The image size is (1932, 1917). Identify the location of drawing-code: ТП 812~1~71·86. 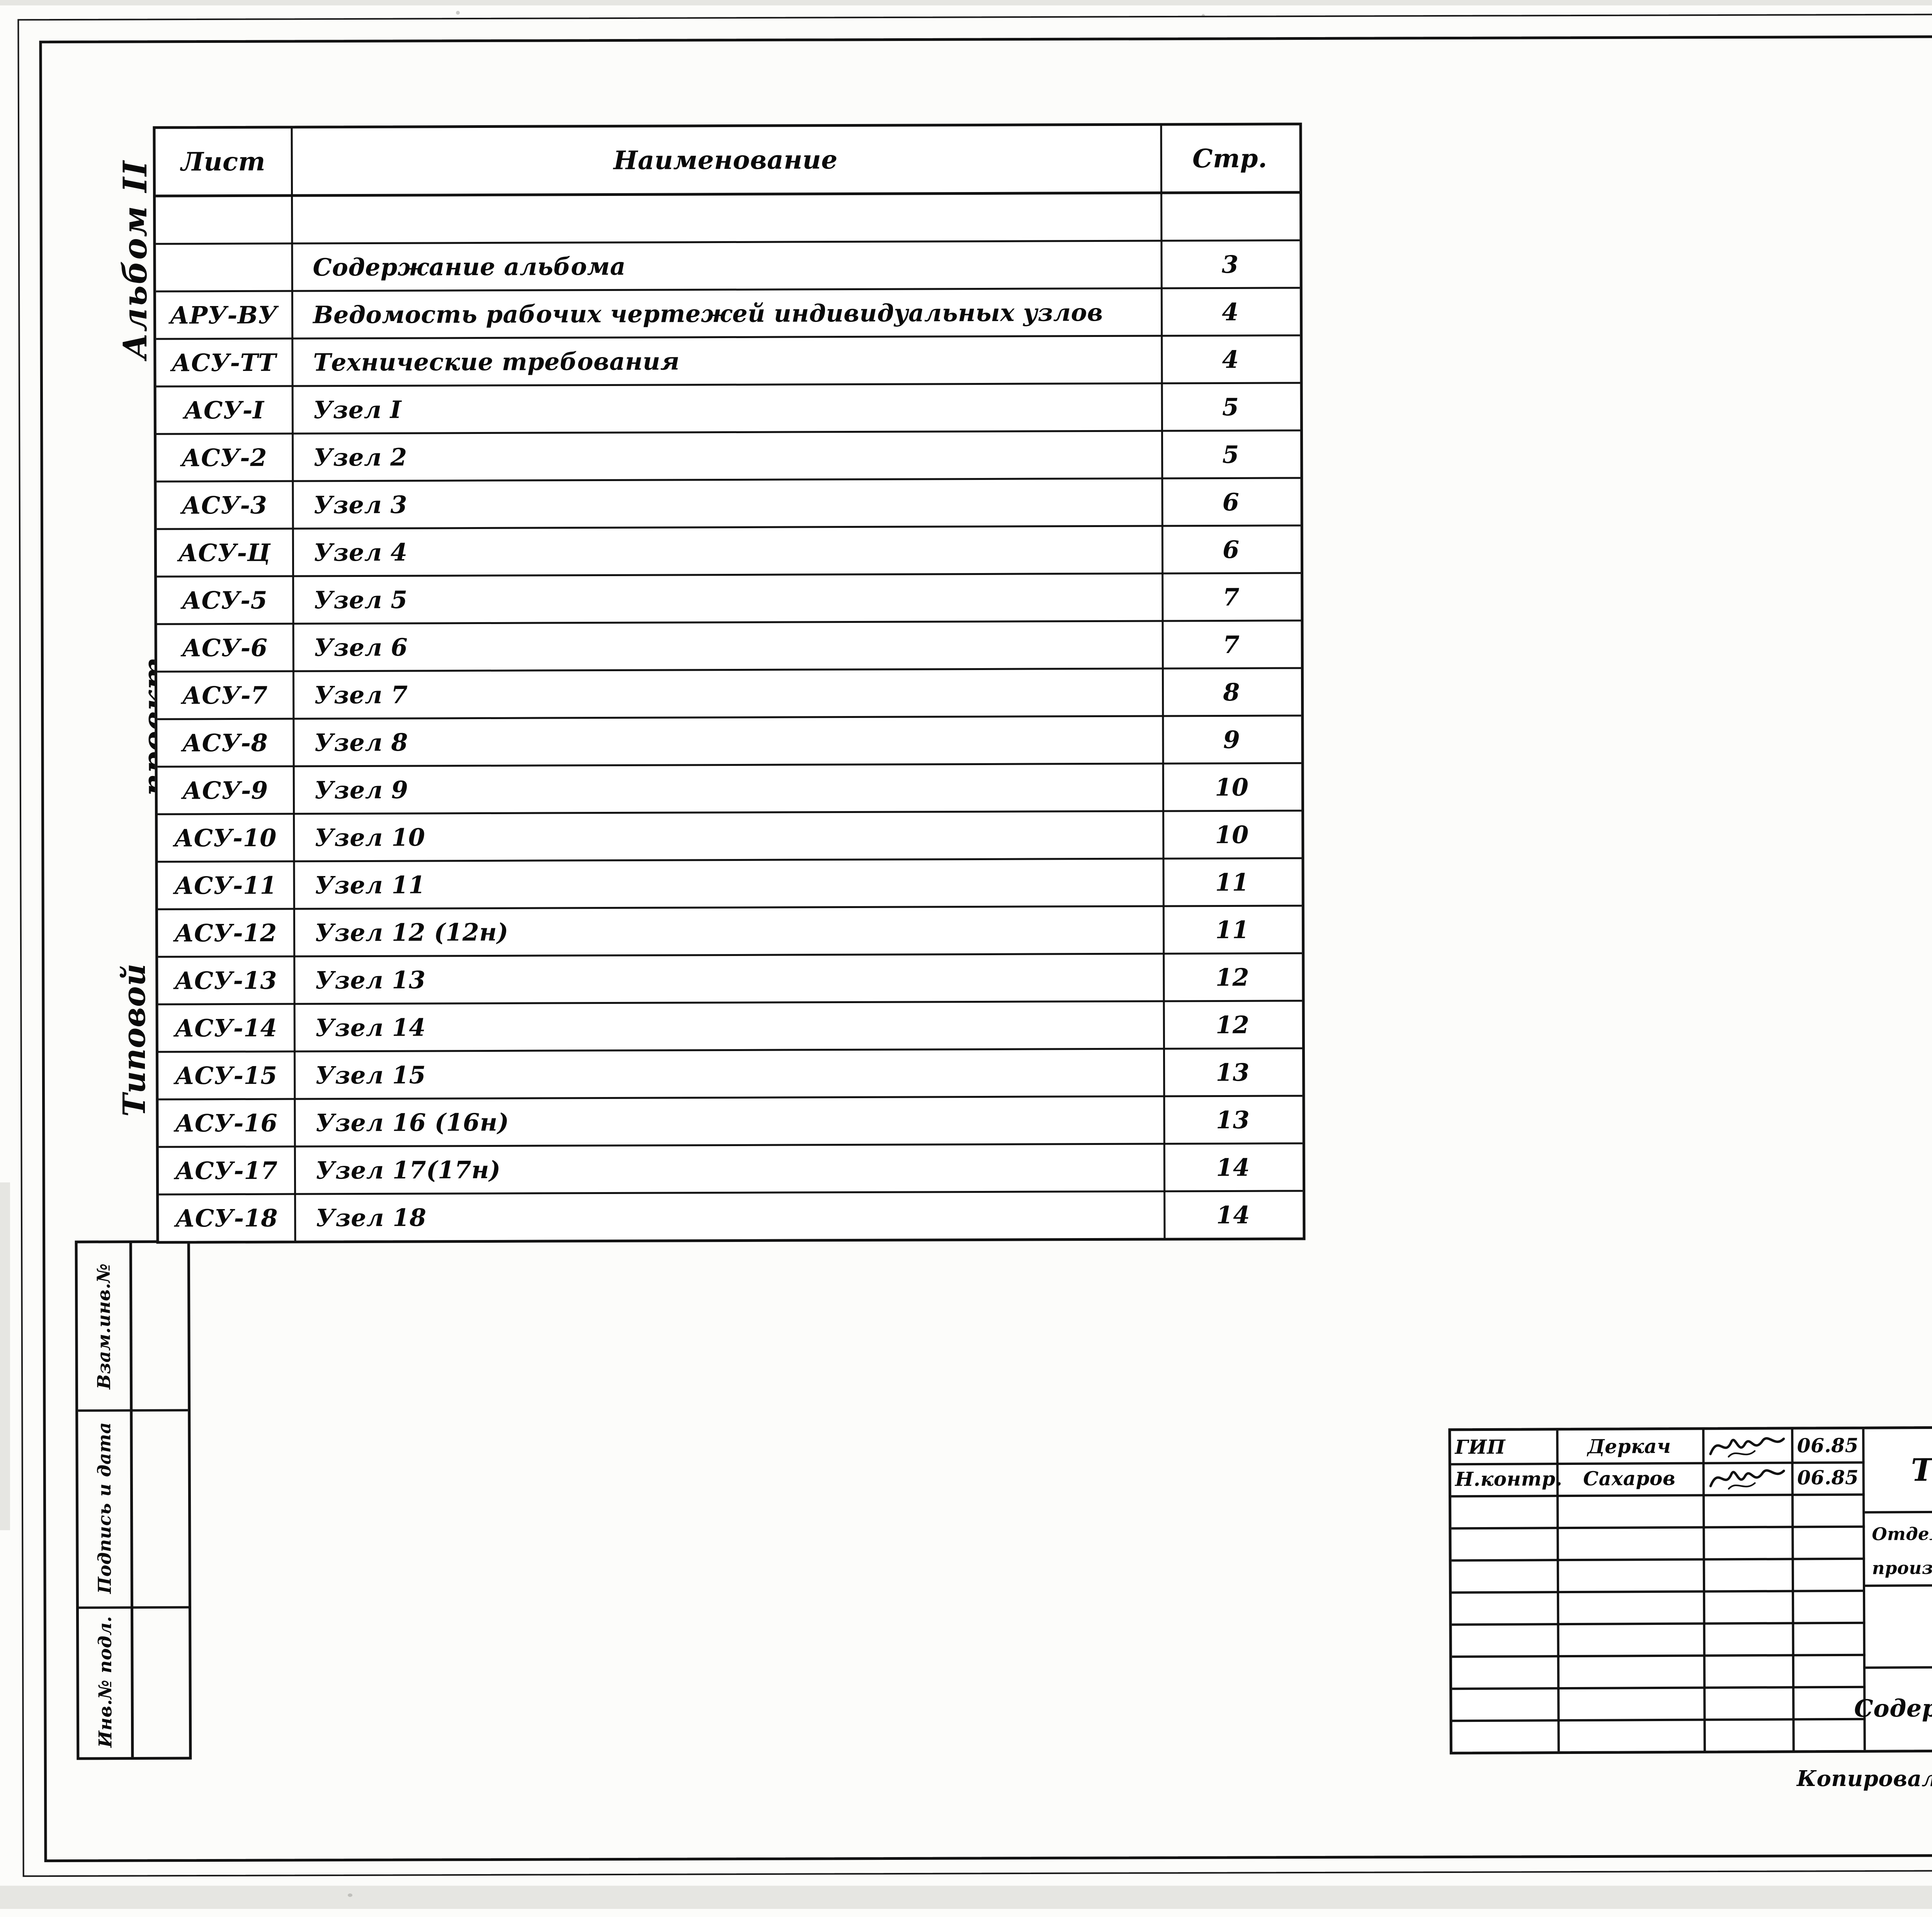
(1898, 1470).